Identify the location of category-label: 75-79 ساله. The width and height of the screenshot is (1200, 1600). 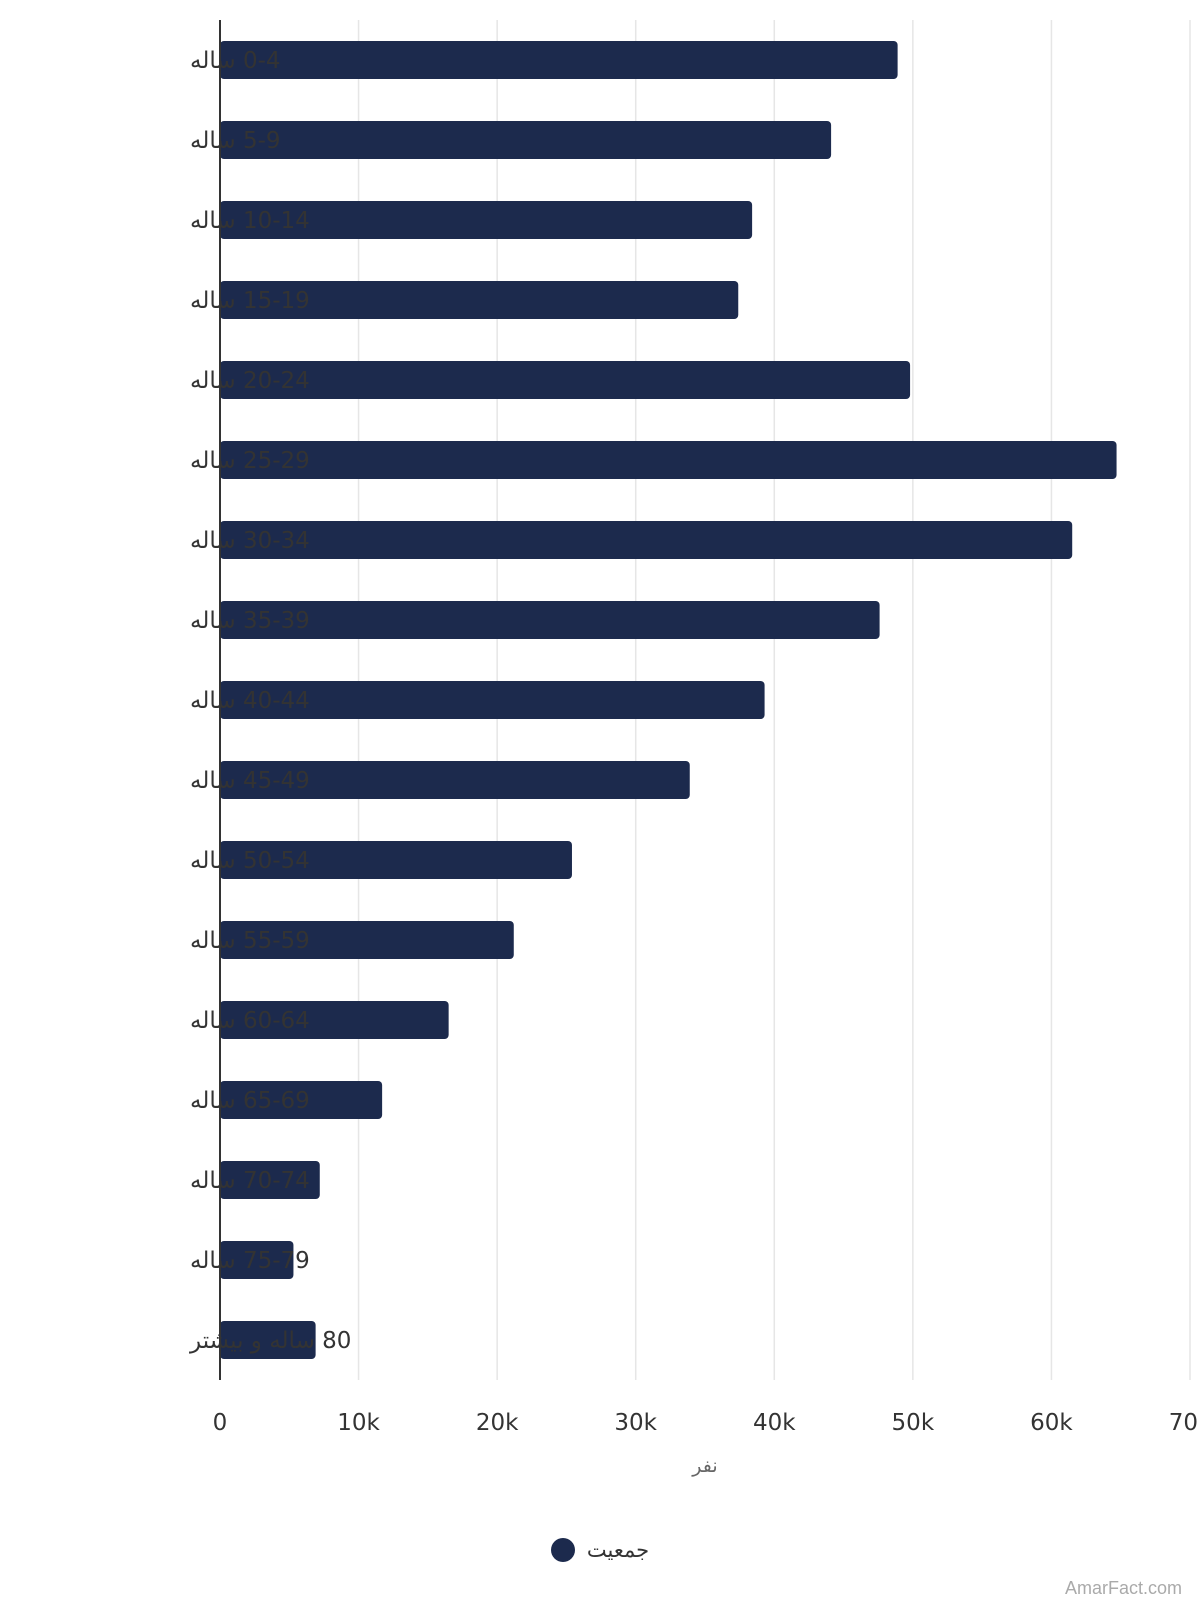
(250, 1261).